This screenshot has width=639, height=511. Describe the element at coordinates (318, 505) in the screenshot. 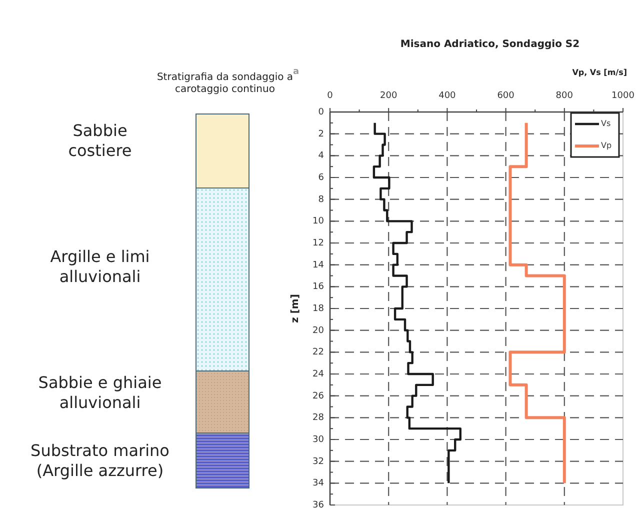

I see `y-tick-label: 36` at that location.